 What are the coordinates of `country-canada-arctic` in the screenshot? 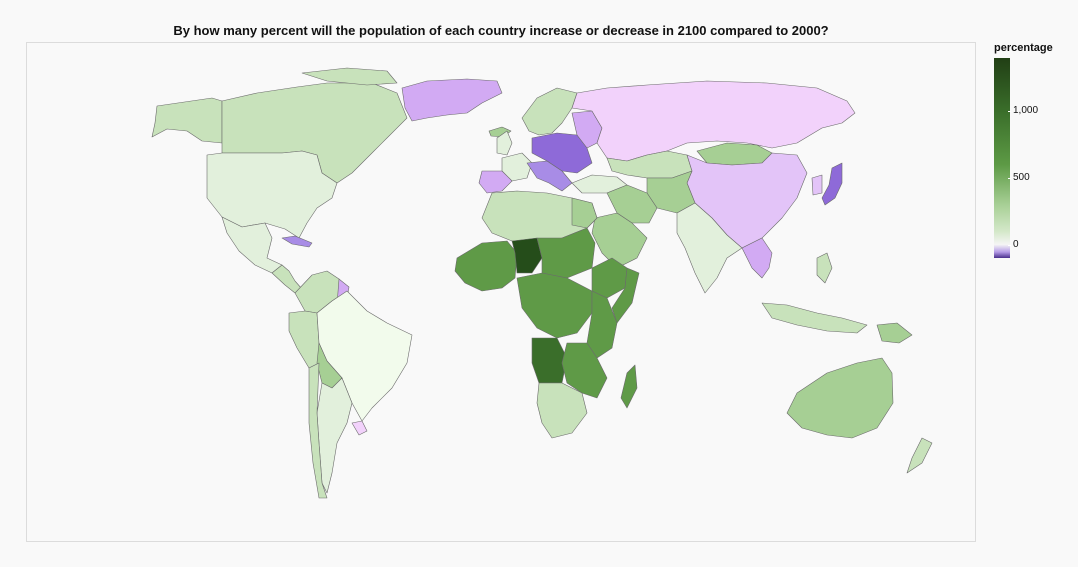 It's located at (349, 76).